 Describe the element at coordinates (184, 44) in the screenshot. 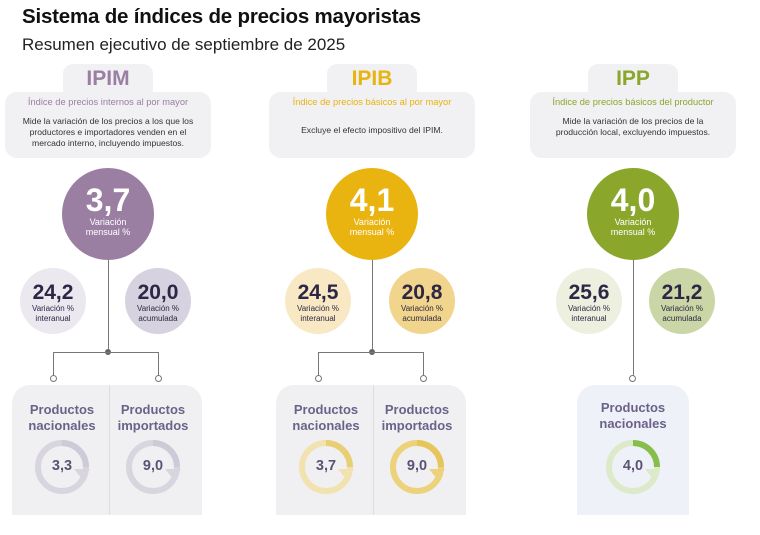

I see `page-subtitle: Resumen ejecutivo de septiembre de 2025` at that location.